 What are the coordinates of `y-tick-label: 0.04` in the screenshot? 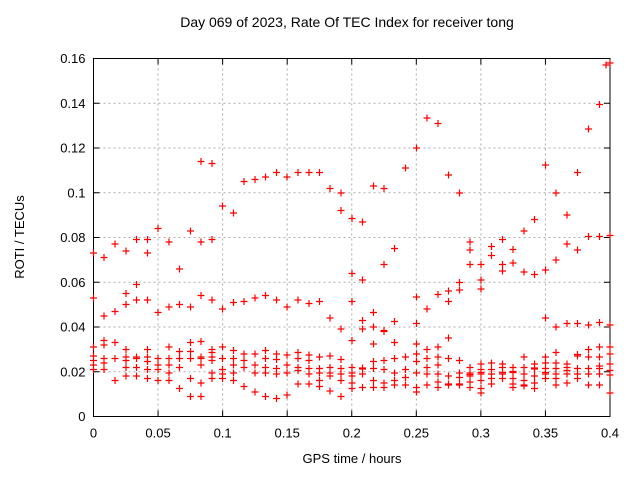 It's located at (72, 327).